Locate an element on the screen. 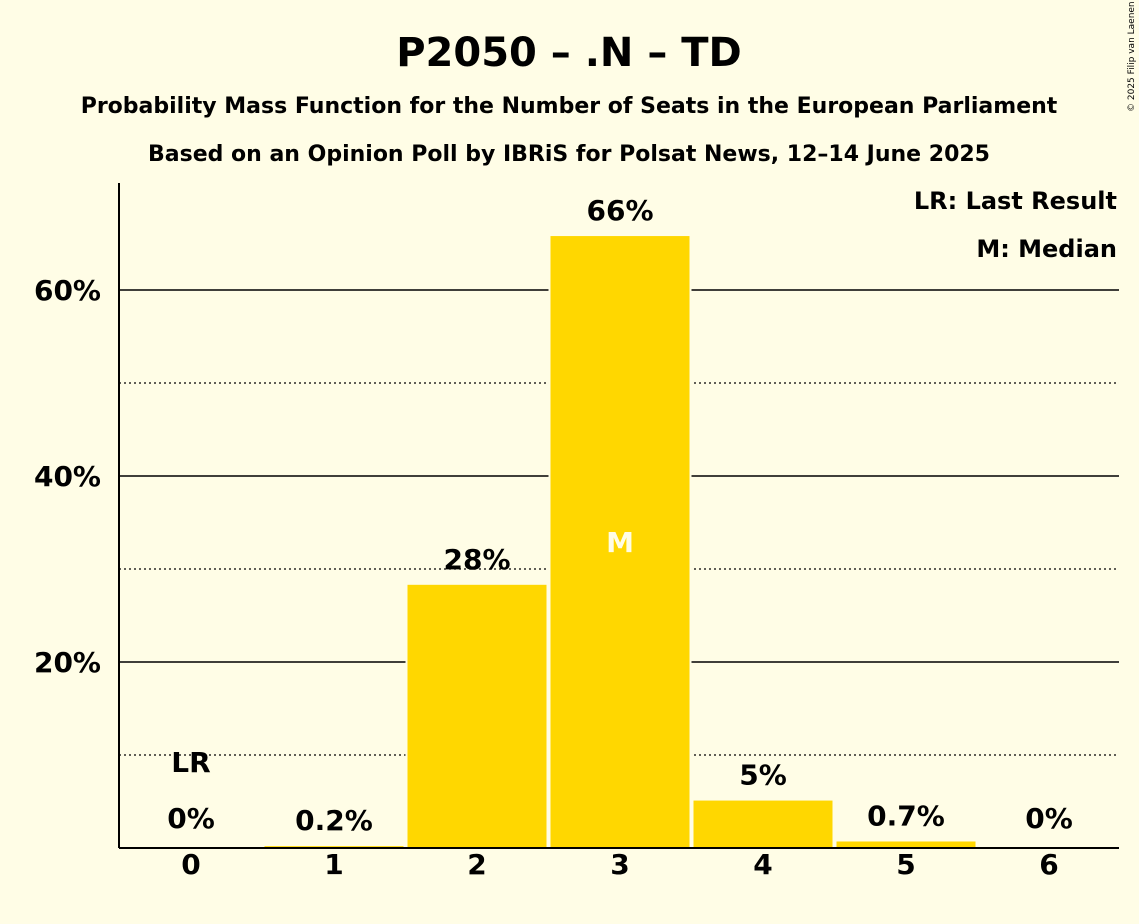 The height and width of the screenshot is (924, 1139). x-tick-label: 6 is located at coordinates (1048, 864).